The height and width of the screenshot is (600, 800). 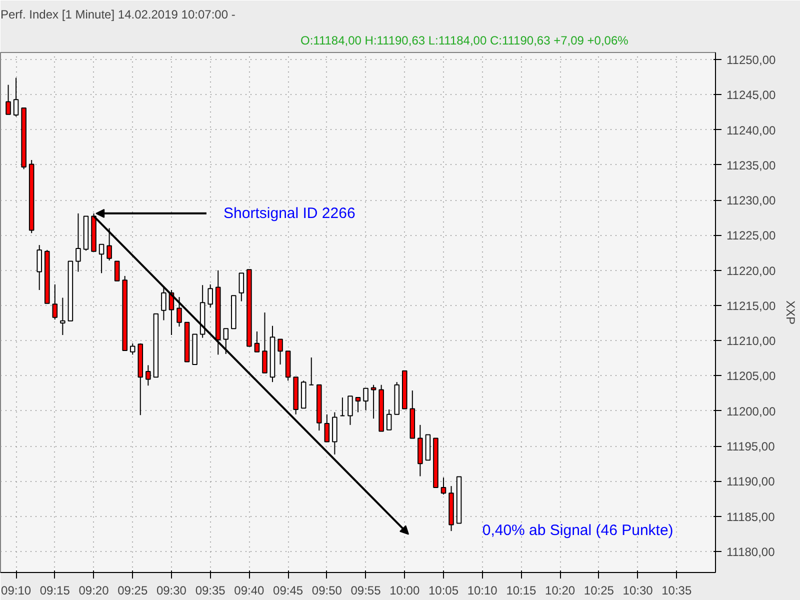 What do you see at coordinates (751, 95) in the screenshot?
I see `y-tick-label: 11245,00` at bounding box center [751, 95].